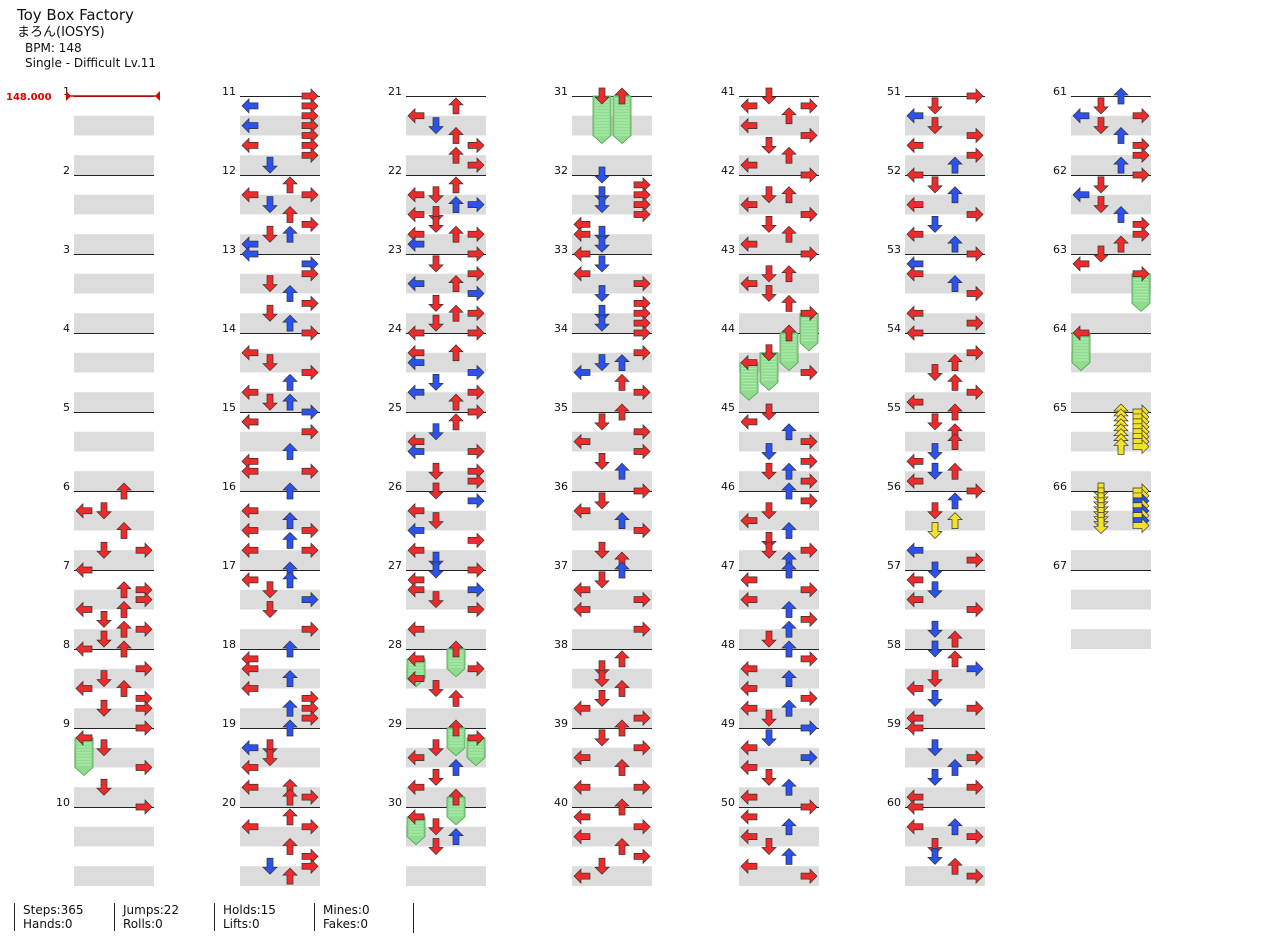  Describe the element at coordinates (894, 328) in the screenshot. I see `measure-number: 54` at that location.